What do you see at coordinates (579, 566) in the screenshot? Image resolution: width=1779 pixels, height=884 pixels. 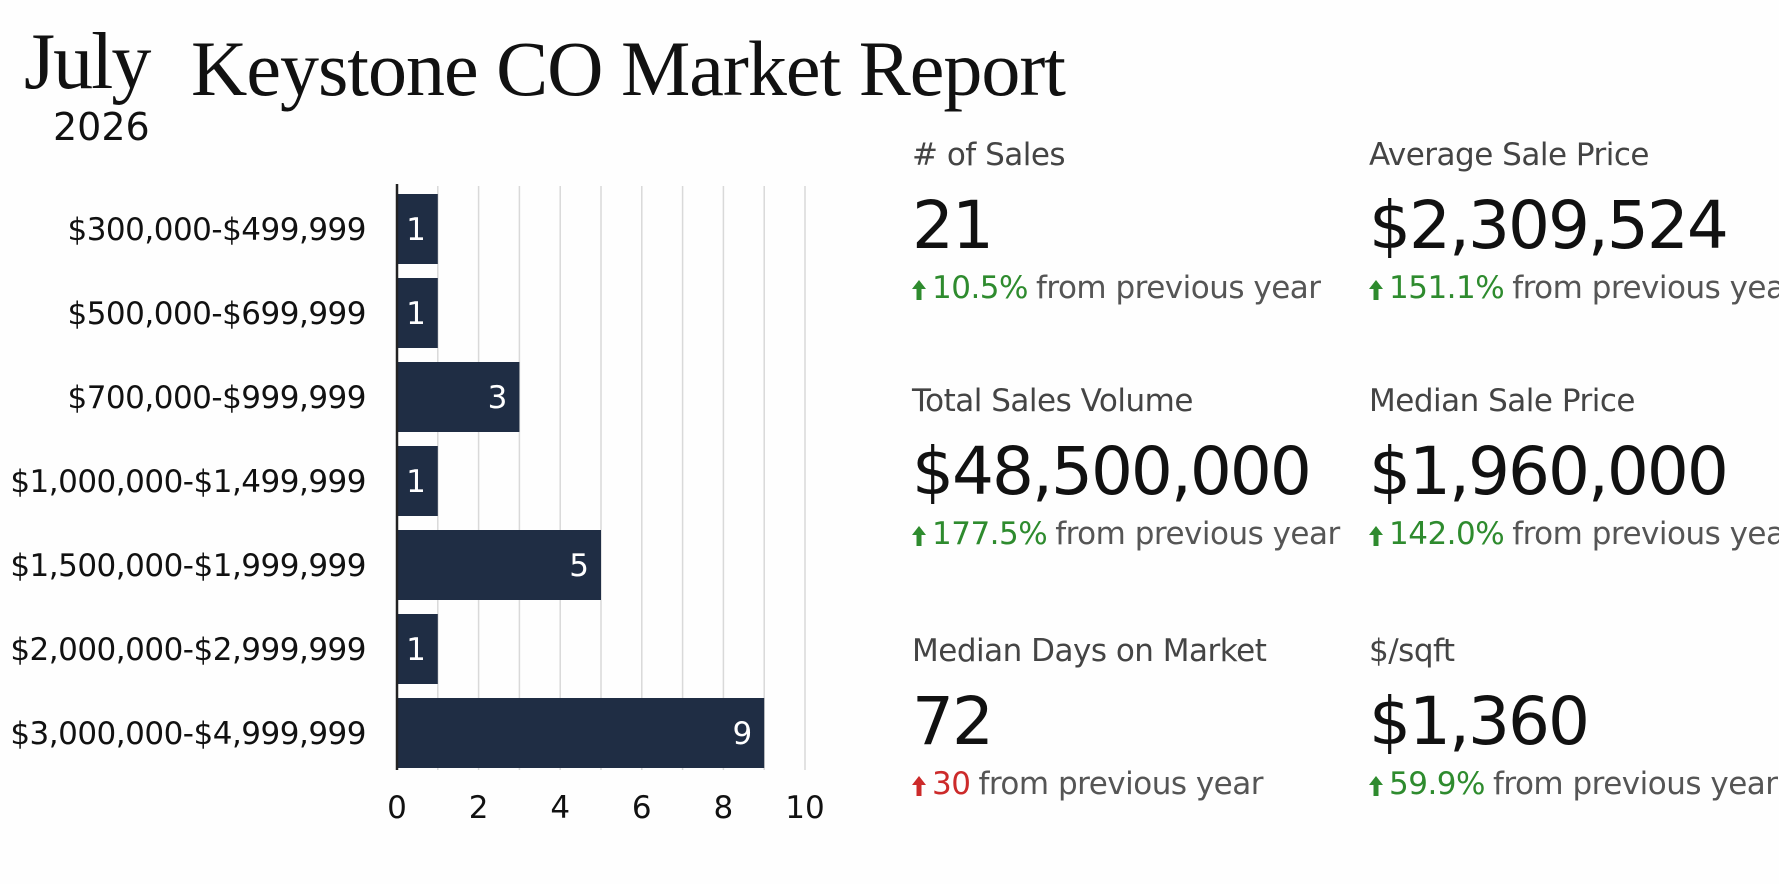 I see `bar-value-label: 5` at bounding box center [579, 566].